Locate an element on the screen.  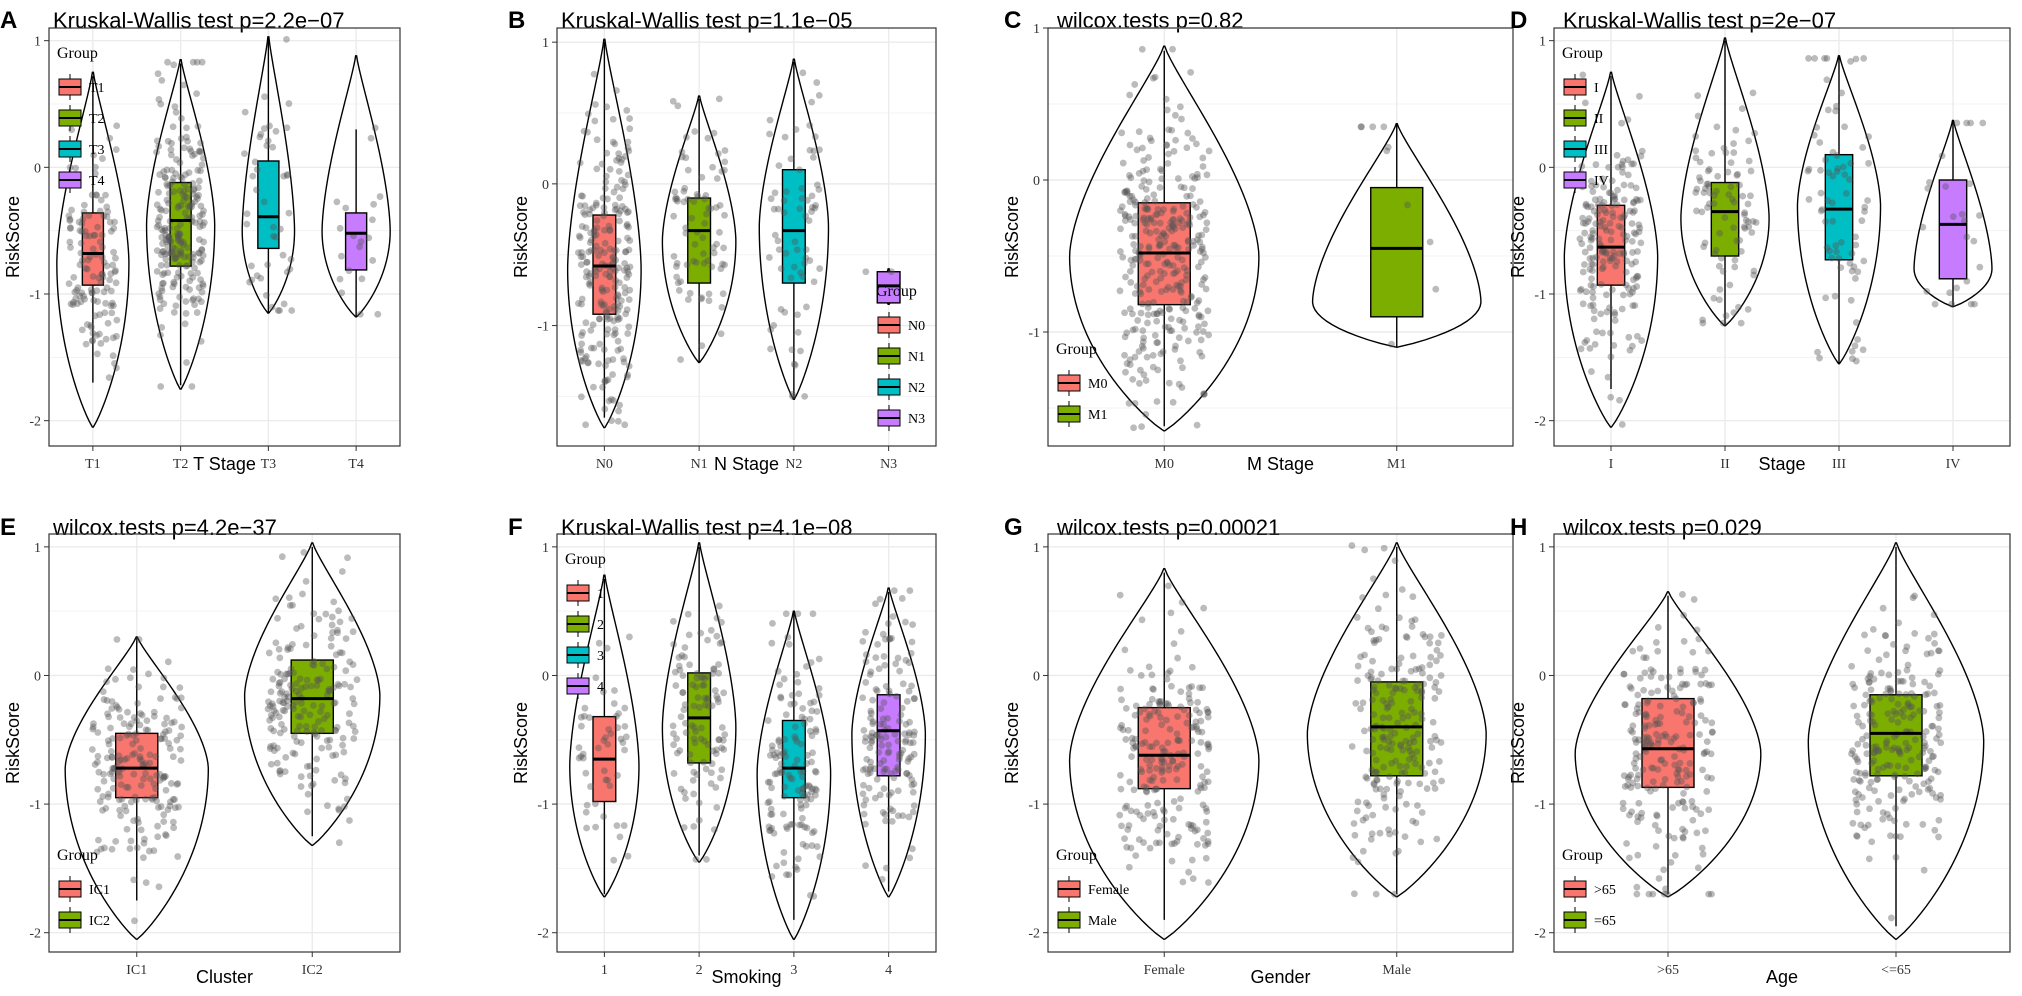
panel-letter: C is located at coordinates (1012, 20).